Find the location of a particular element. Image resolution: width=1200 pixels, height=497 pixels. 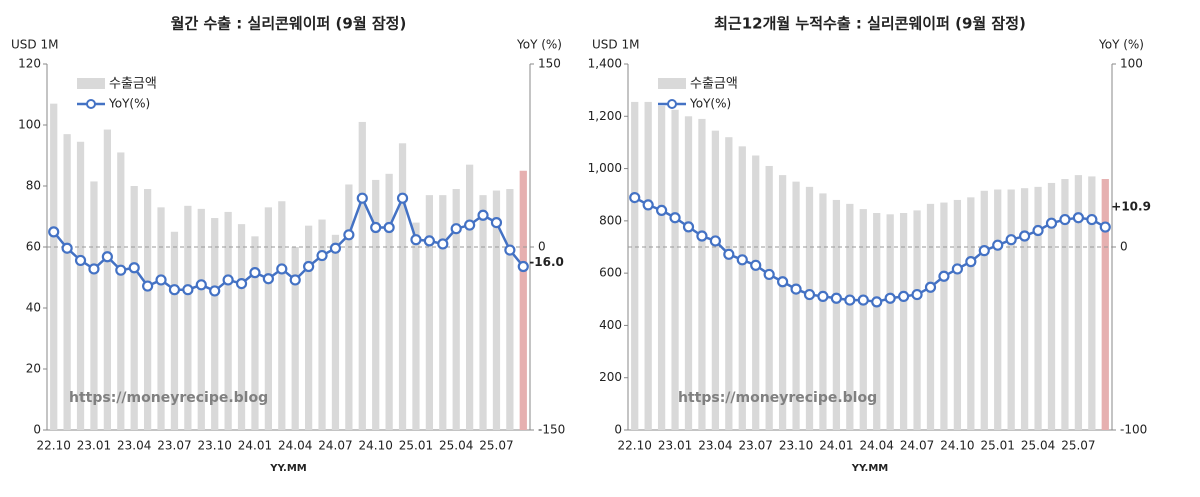

annotation: +10.9 is located at coordinates (1131, 207).